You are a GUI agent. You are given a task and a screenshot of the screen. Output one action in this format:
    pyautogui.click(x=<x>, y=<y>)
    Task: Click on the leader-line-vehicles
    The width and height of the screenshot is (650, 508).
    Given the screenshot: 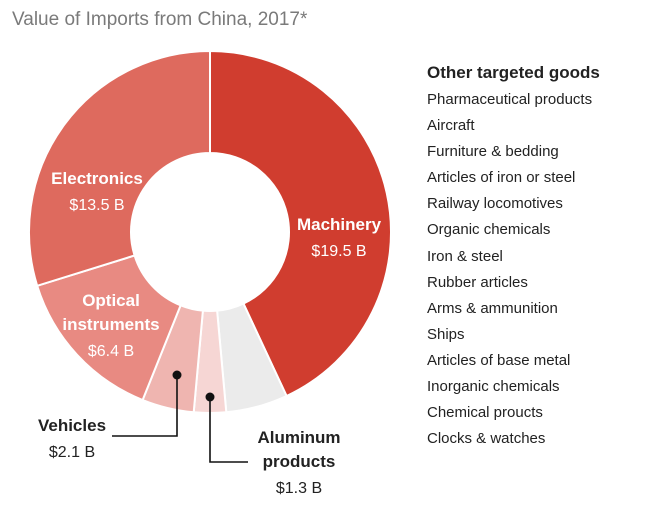 What is the action you would take?
    pyautogui.click(x=145, y=406)
    